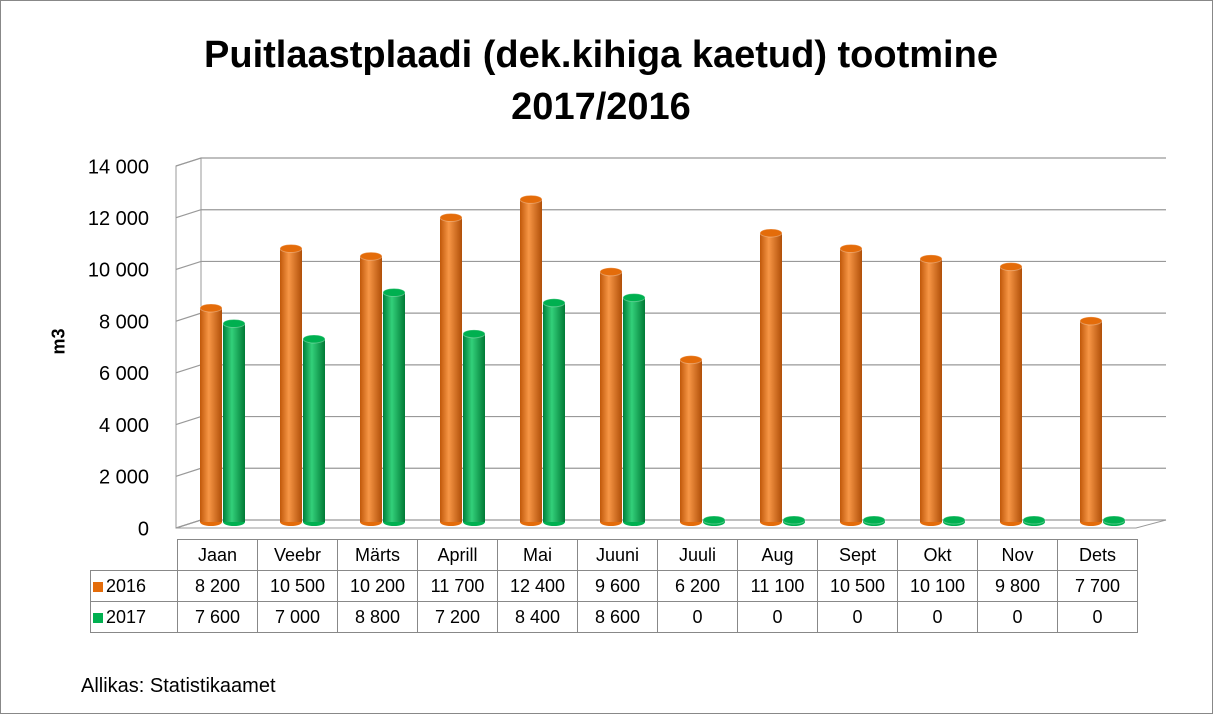 The image size is (1213, 714). What do you see at coordinates (537, 586) in the screenshot?
I see `data-label: 12 400` at bounding box center [537, 586].